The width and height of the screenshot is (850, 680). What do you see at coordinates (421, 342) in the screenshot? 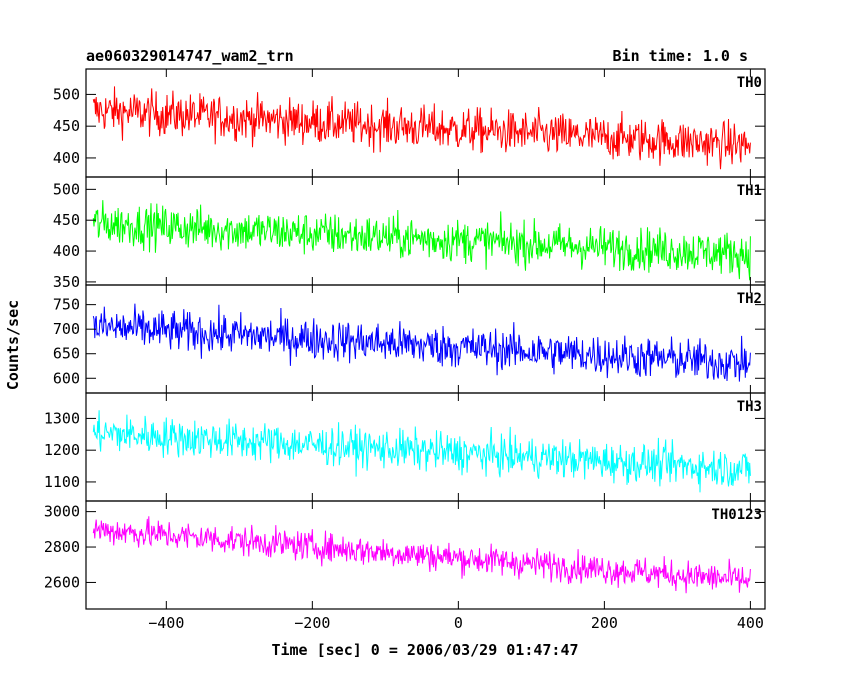
I see `series-th2` at bounding box center [421, 342].